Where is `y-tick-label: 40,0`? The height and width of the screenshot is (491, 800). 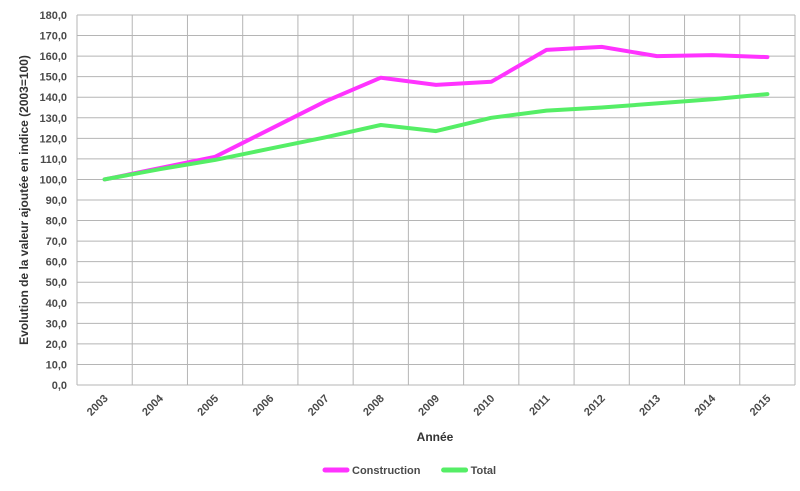 y-tick-label: 40,0 is located at coordinates (56, 304).